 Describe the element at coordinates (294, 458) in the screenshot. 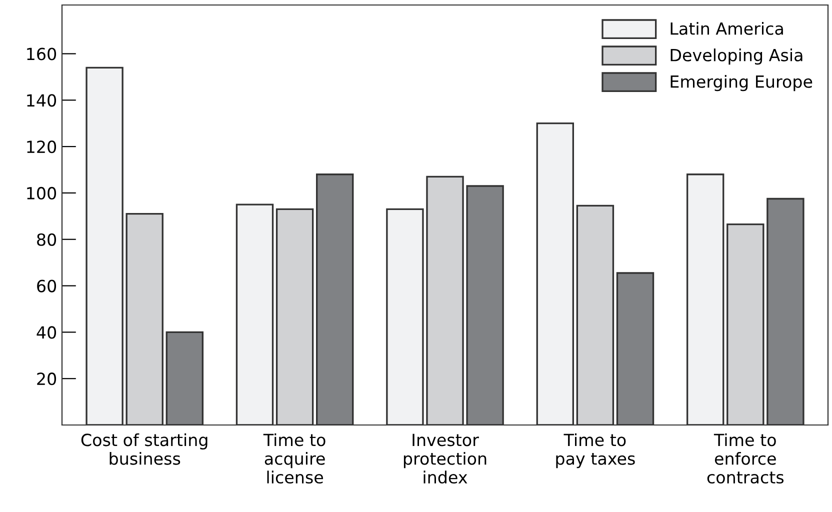

I see `x-tick-label: Time to acquire license` at that location.